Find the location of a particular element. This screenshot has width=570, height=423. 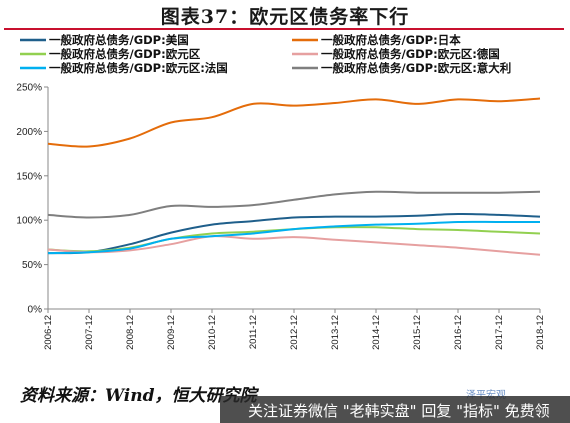

y-tick-label: 250% is located at coordinates (29, 88).